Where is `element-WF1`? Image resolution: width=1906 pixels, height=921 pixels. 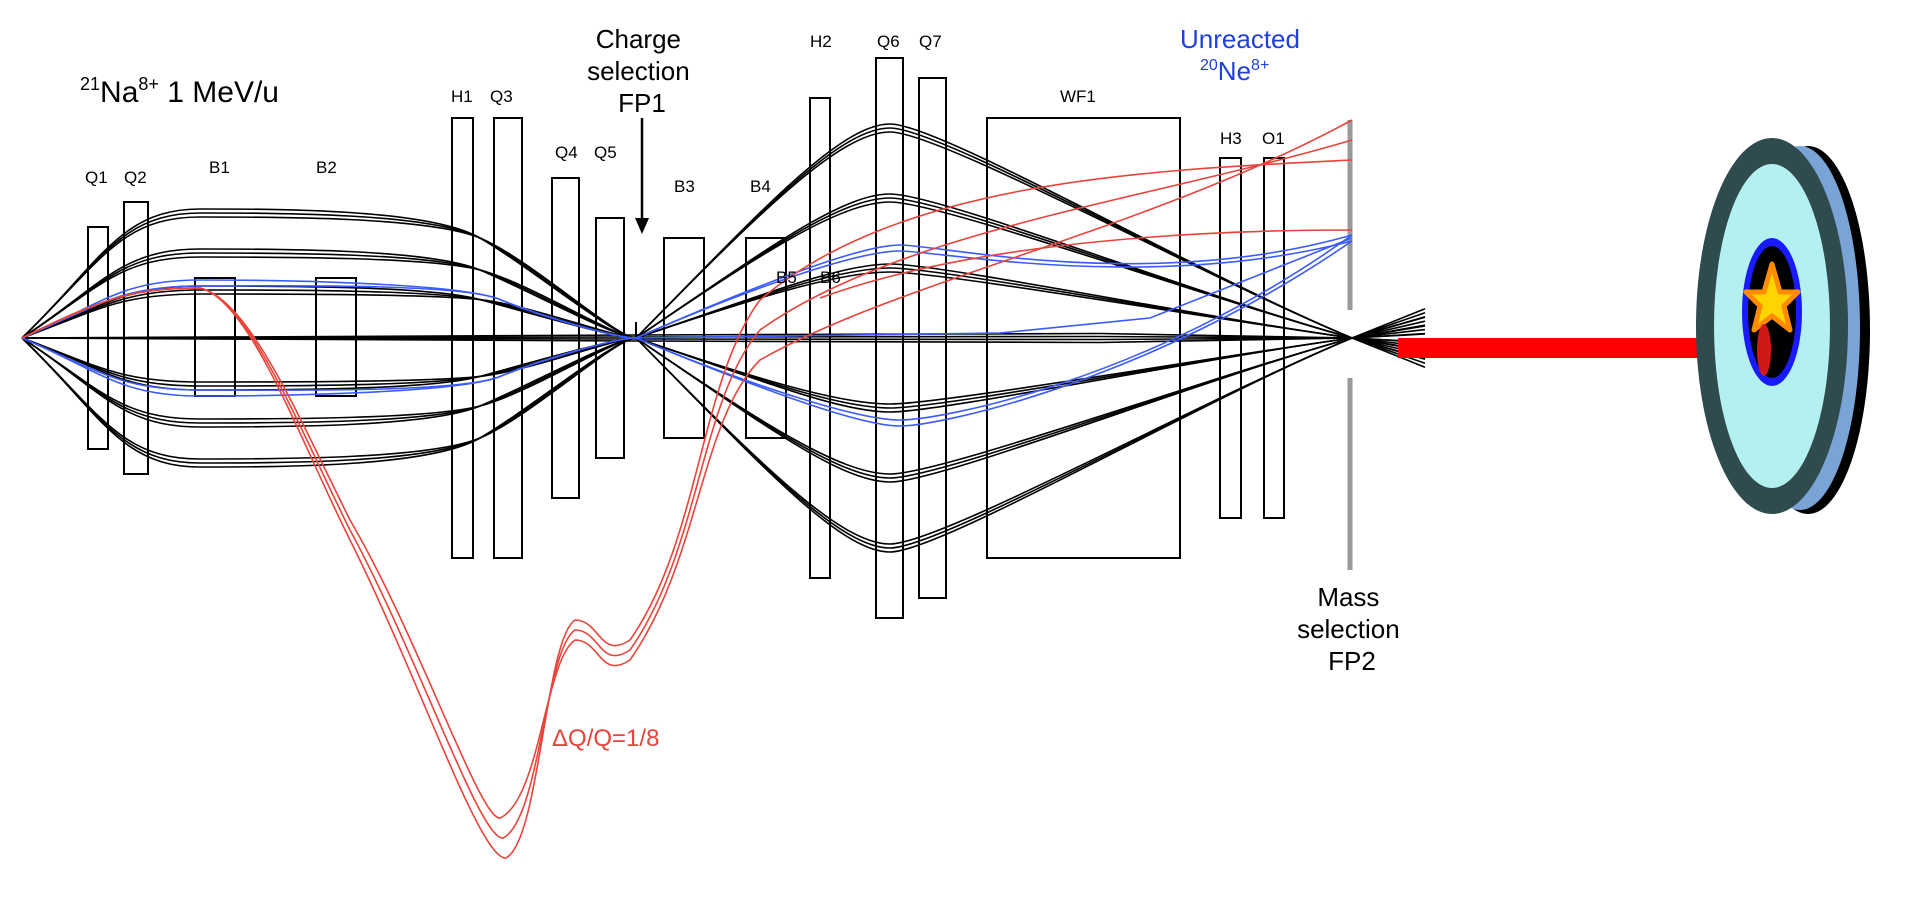
element-WF1 is located at coordinates (1083, 338).